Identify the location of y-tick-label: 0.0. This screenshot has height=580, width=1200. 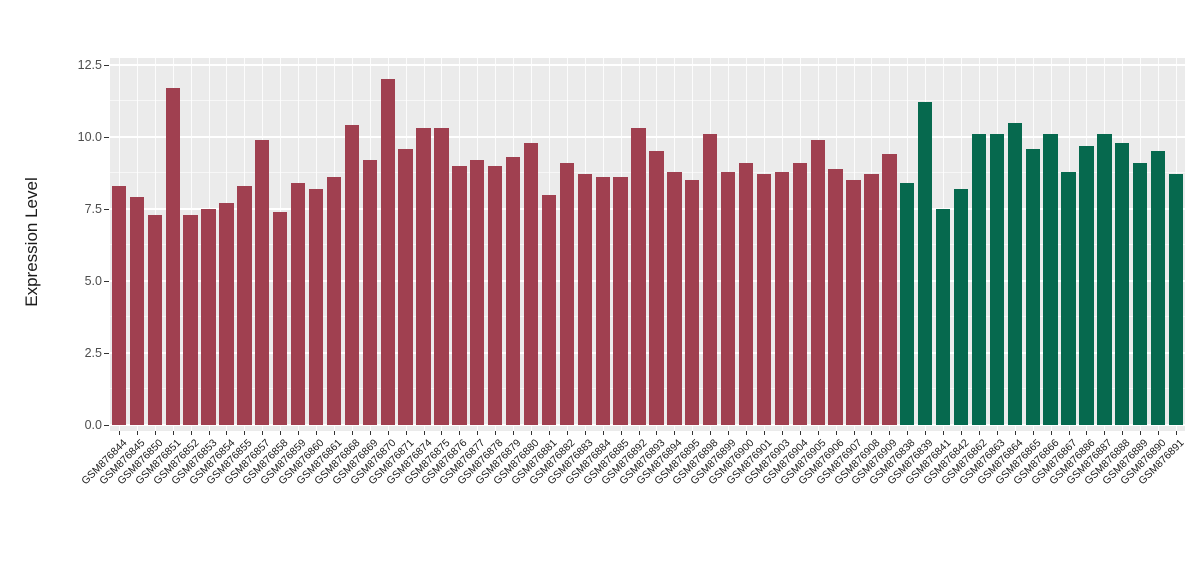
(93, 425).